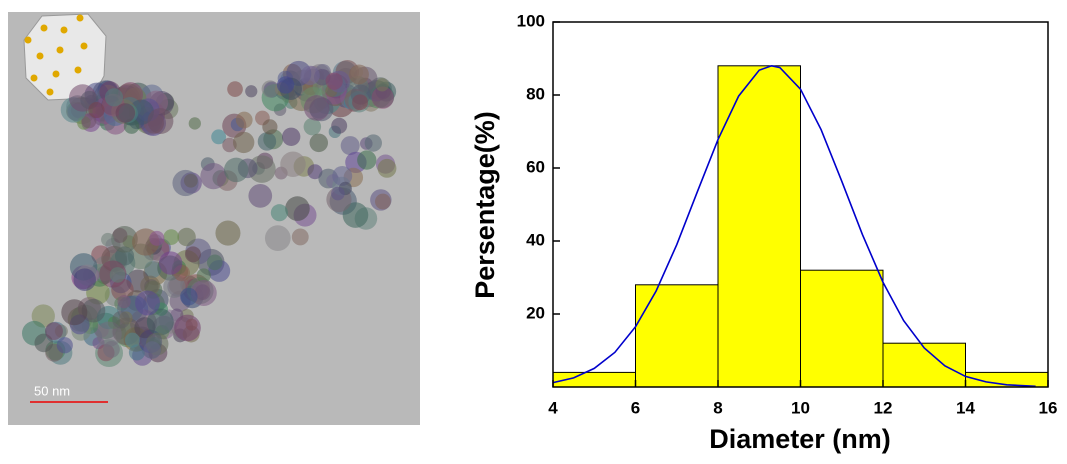 The width and height of the screenshot is (1067, 464). I want to click on x-tick-label: 4, so click(553, 407).